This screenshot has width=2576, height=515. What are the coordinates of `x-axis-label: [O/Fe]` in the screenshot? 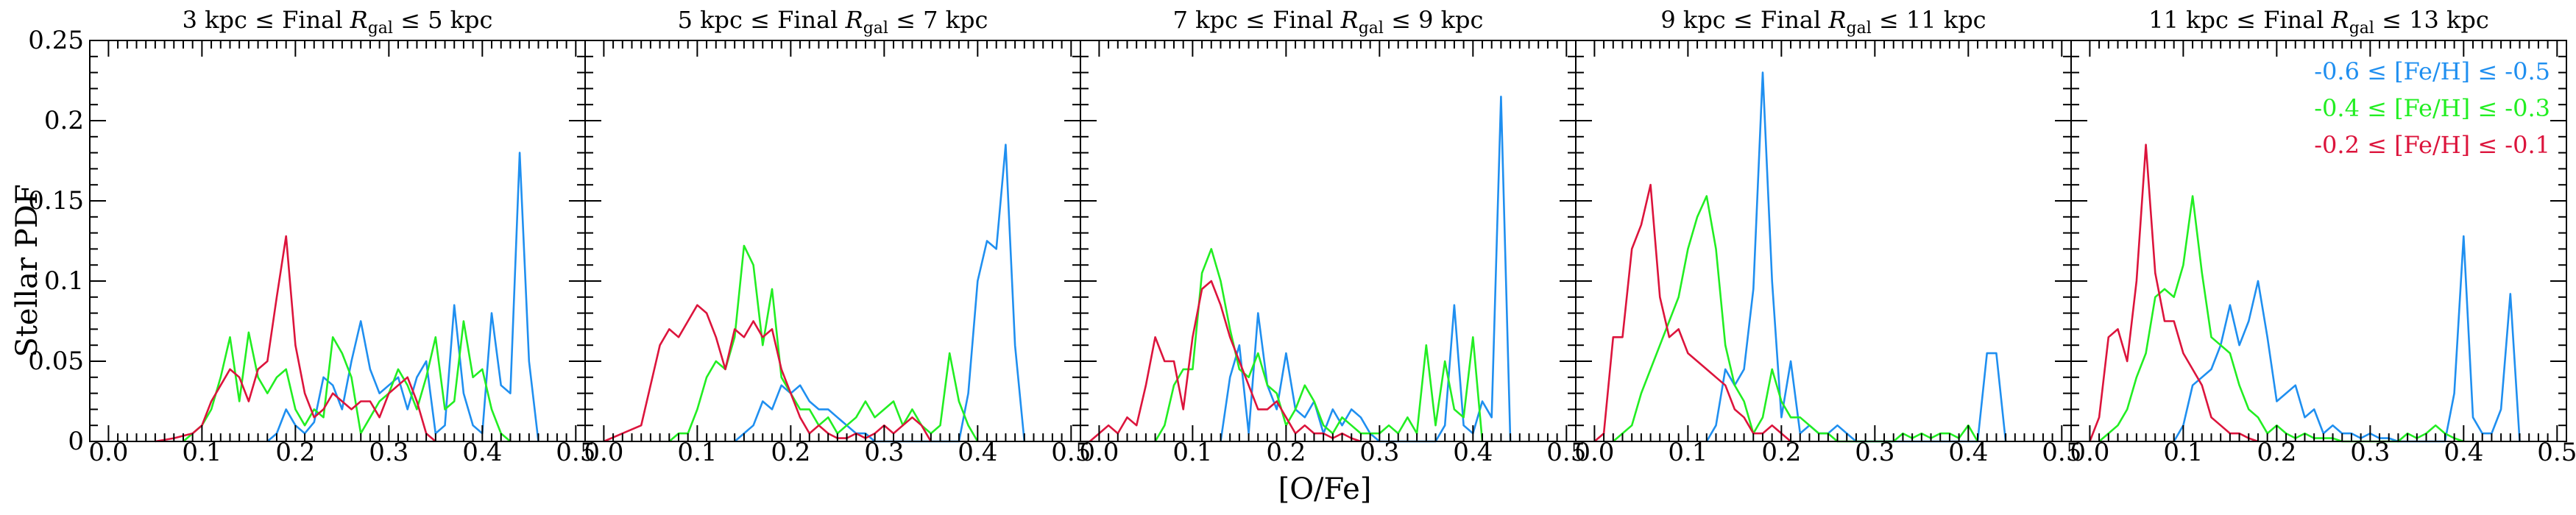 It's located at (1325, 489).